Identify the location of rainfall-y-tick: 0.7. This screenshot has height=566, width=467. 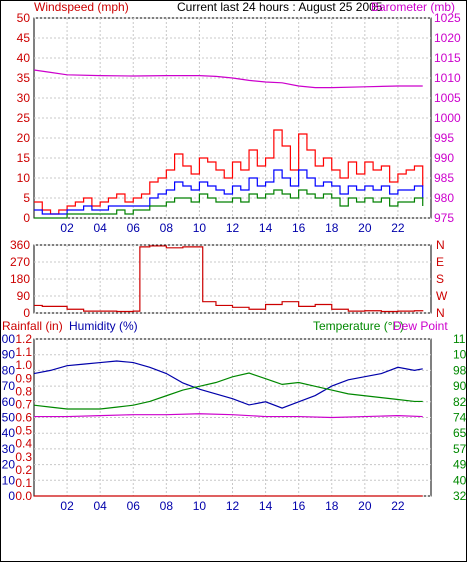
(23, 404).